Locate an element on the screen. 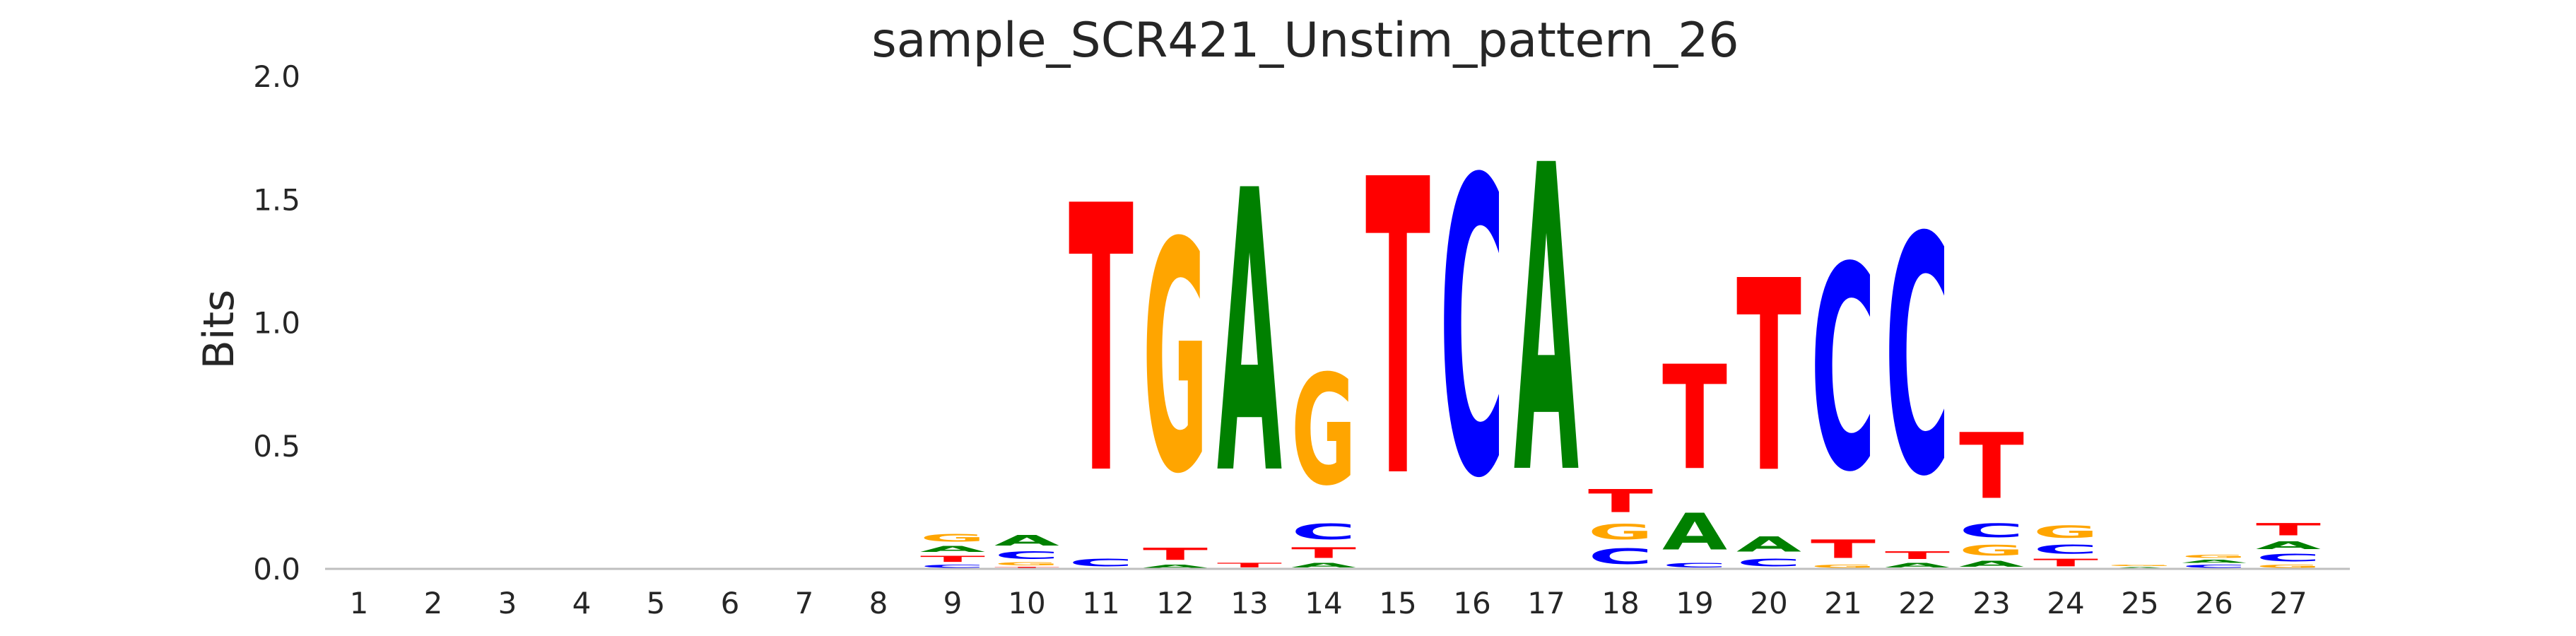 The height and width of the screenshot is (636, 2576). y-axis-ticks: 0.0 0.5 1.0 1.5 2.0 is located at coordinates (276, 323).